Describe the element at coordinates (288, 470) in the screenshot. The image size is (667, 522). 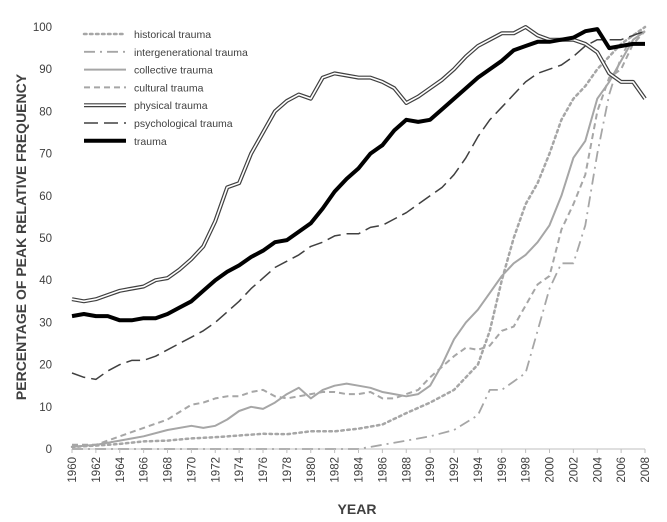
I see `x-tick-label: 1978` at that location.